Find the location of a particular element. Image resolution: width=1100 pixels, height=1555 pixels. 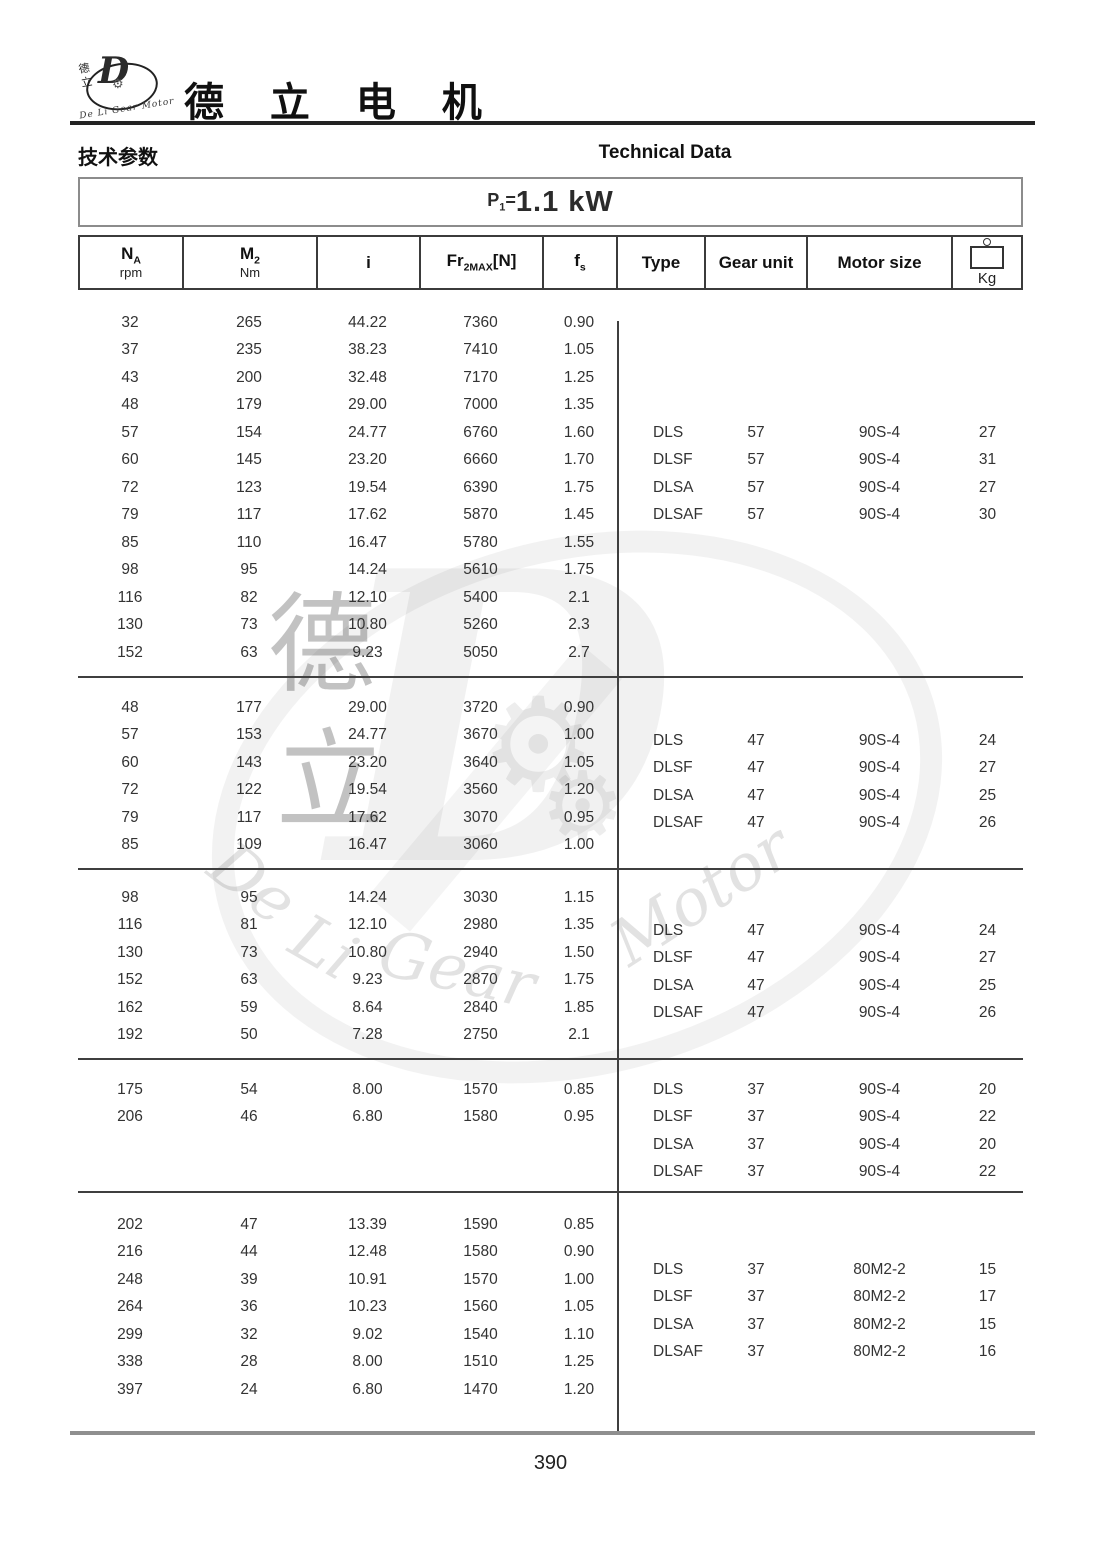

cell-fs: 2.1 is located at coordinates (579, 597).